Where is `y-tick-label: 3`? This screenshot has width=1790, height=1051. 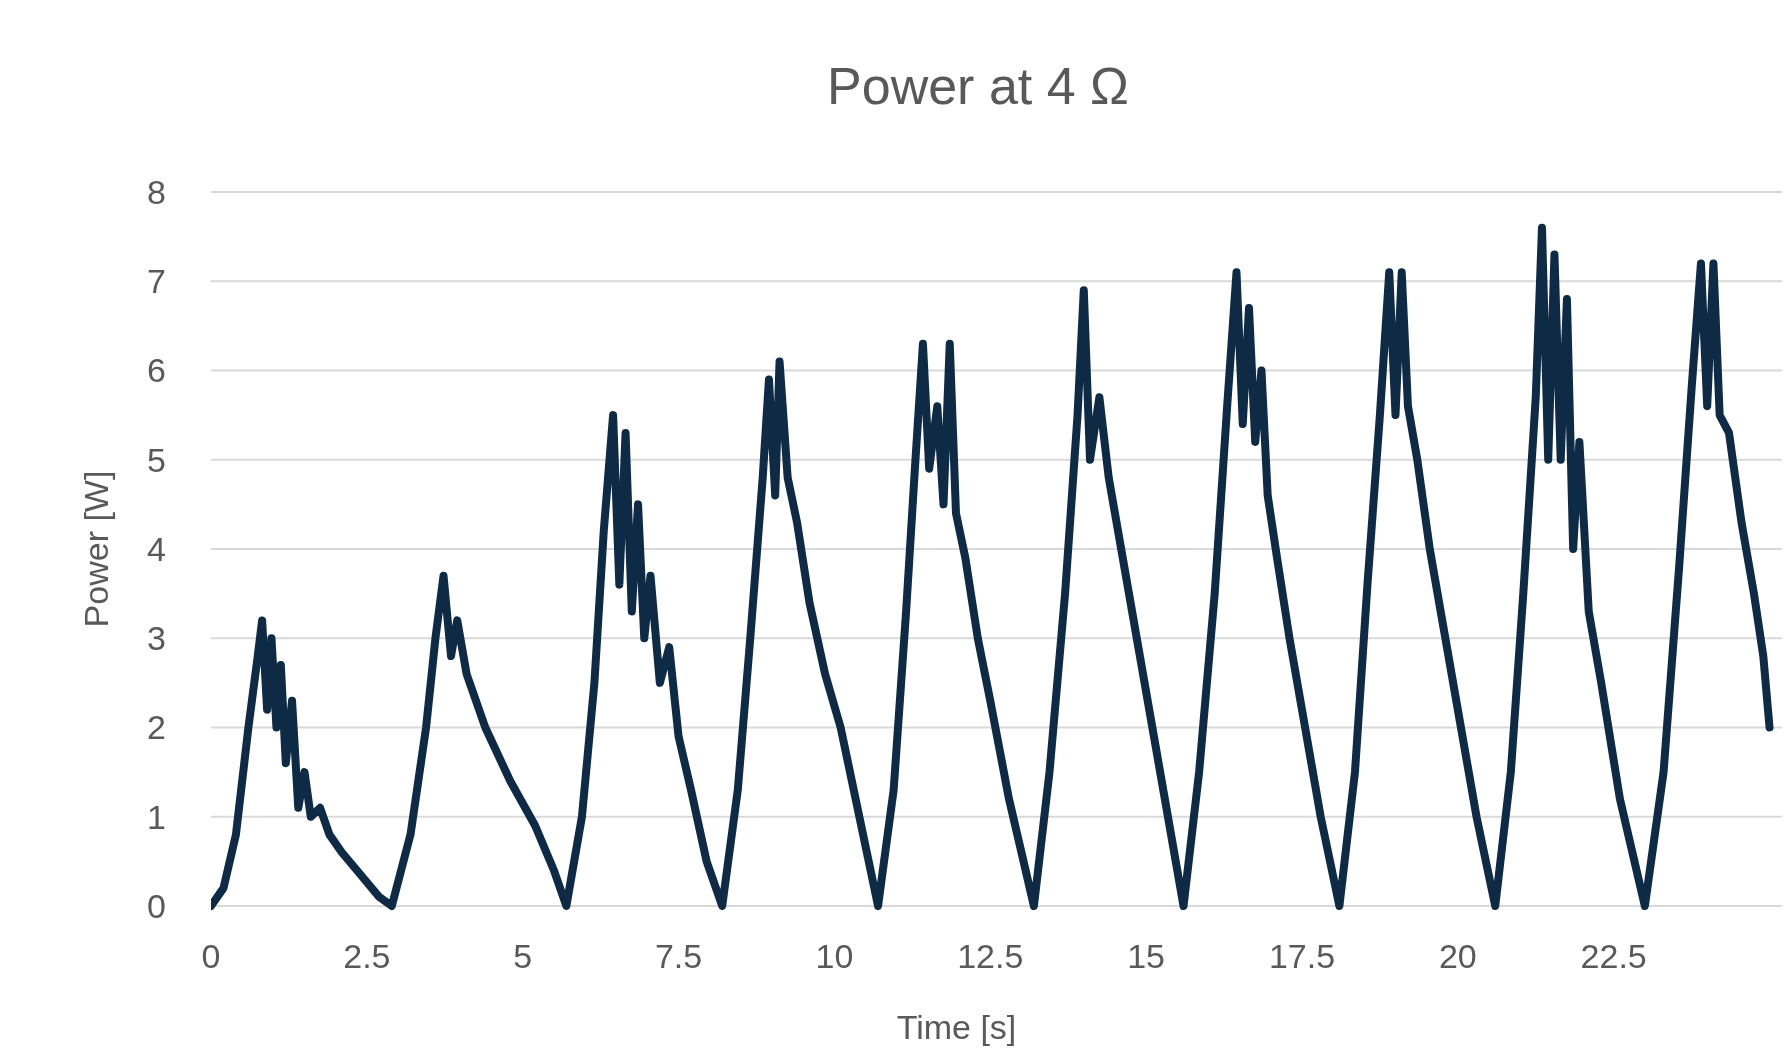 y-tick-label: 3 is located at coordinates (156, 638).